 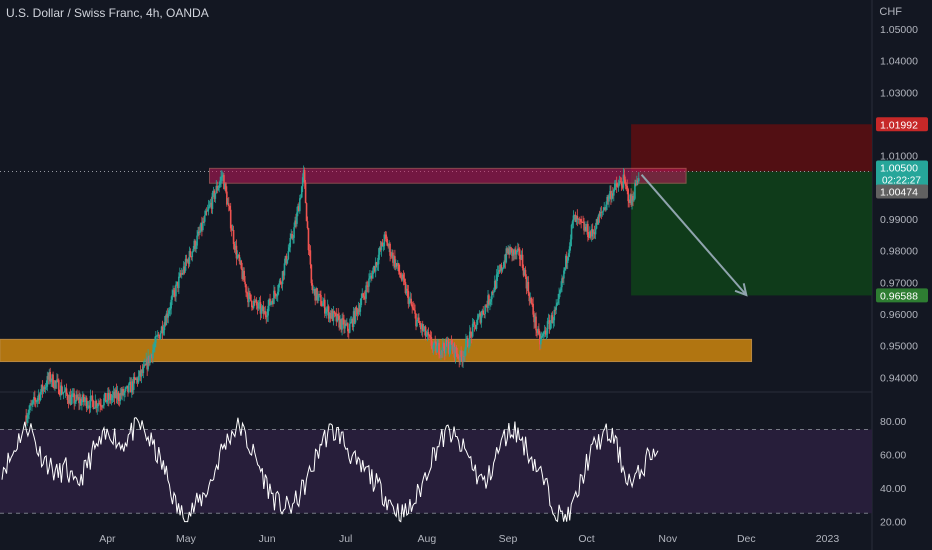 What do you see at coordinates (447, 175) in the screenshot?
I see `resistance-zone` at bounding box center [447, 175].